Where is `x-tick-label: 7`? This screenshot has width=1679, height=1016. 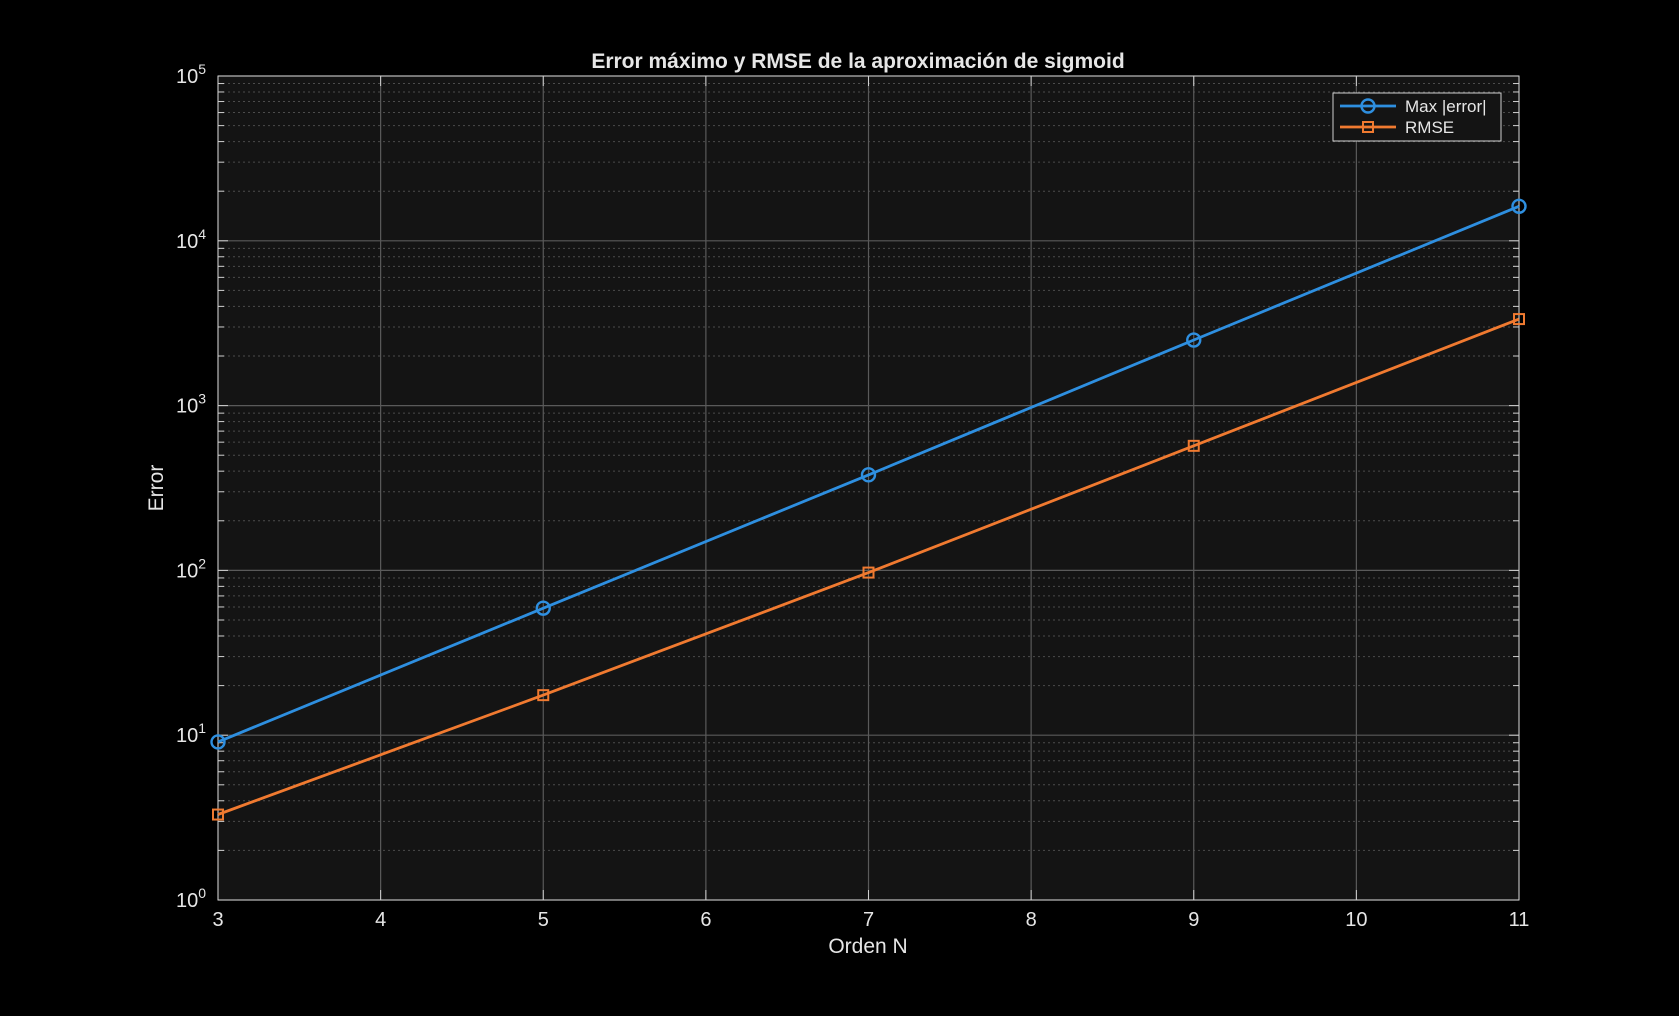
x-tick-label: 7 is located at coordinates (868, 920).